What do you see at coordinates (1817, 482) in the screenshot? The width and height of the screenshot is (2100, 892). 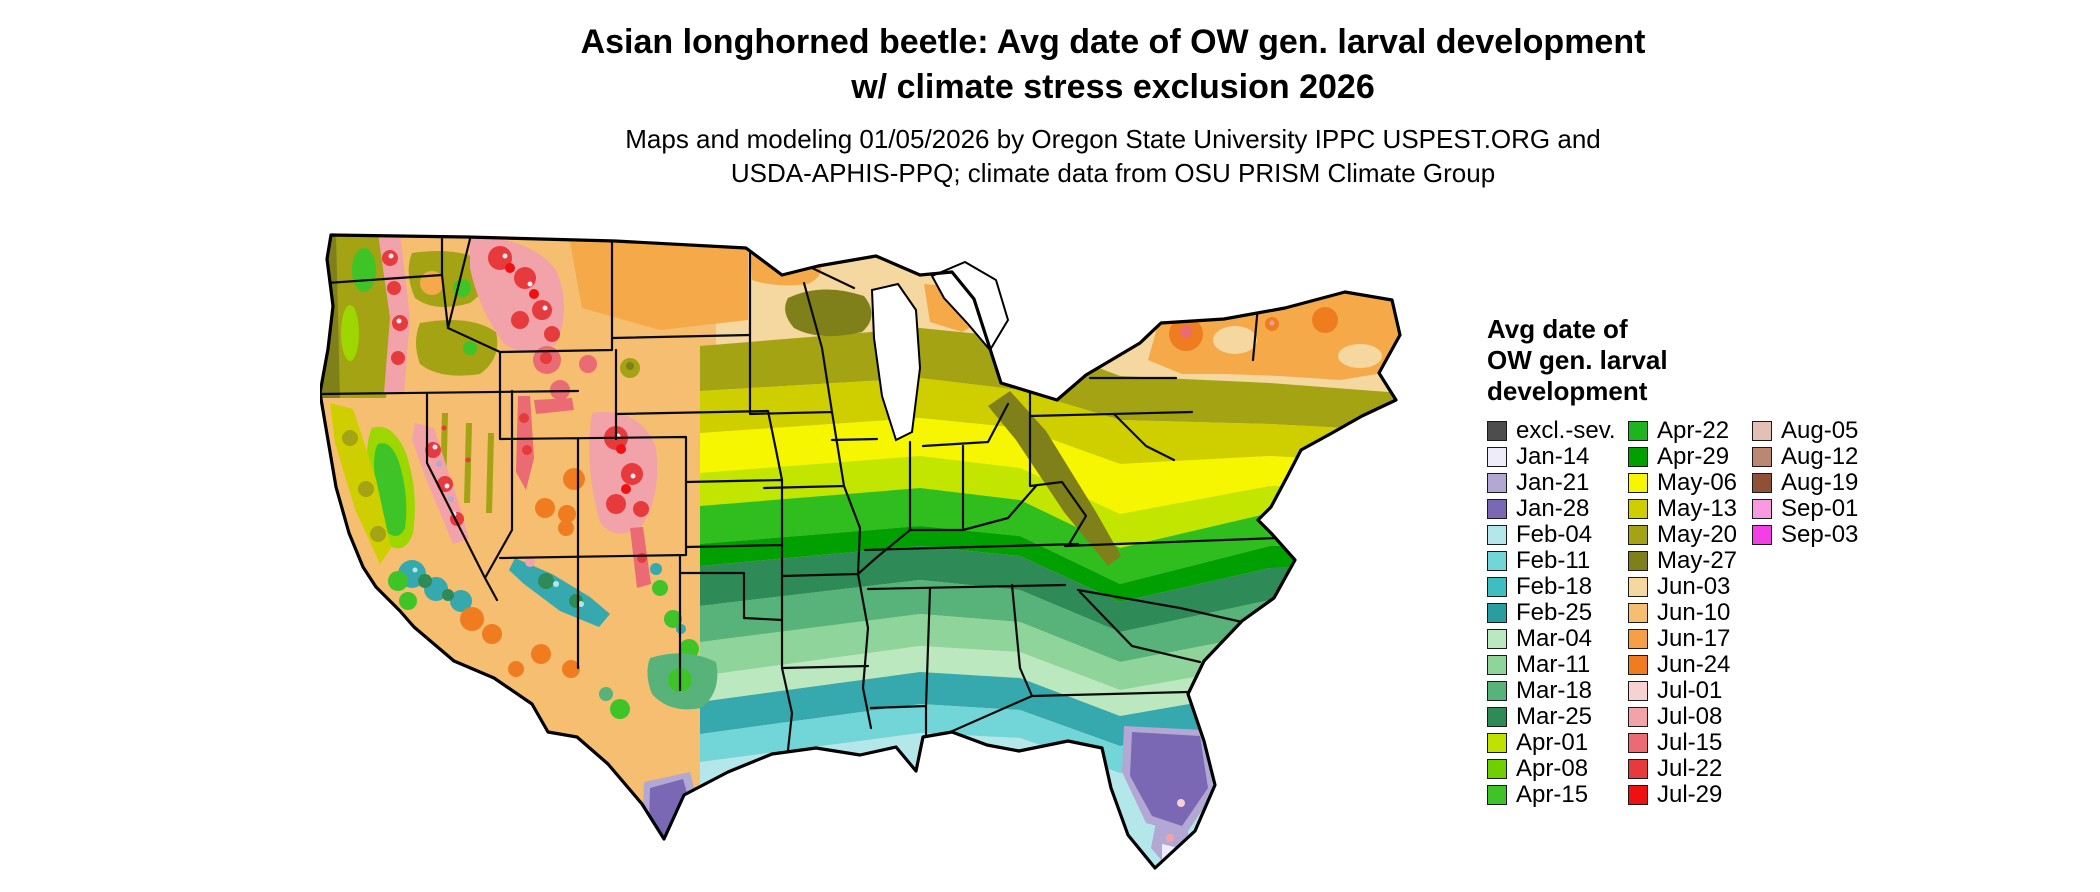 I see `legend-entry: Aug-19` at bounding box center [1817, 482].